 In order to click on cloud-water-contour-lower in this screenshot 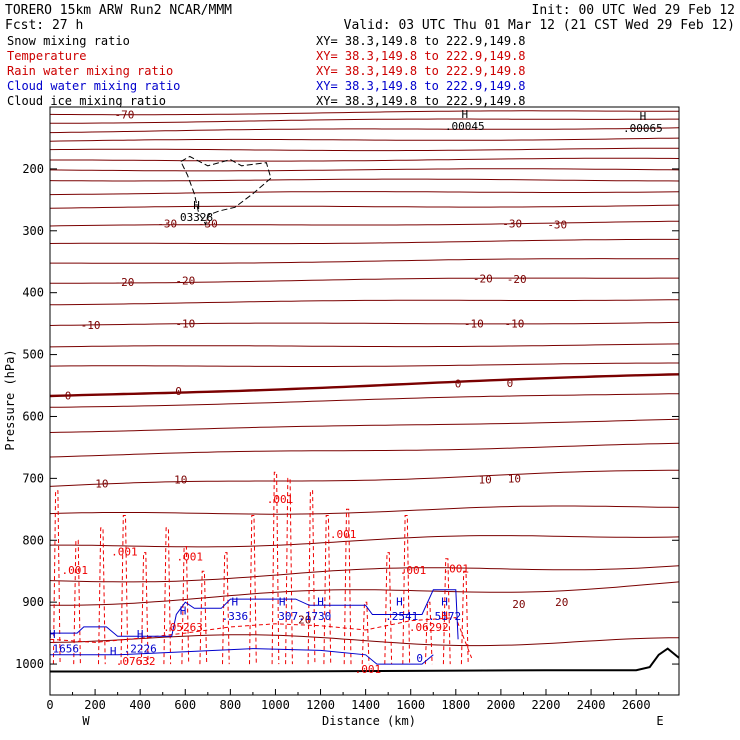, I will do `click(242, 656)`.